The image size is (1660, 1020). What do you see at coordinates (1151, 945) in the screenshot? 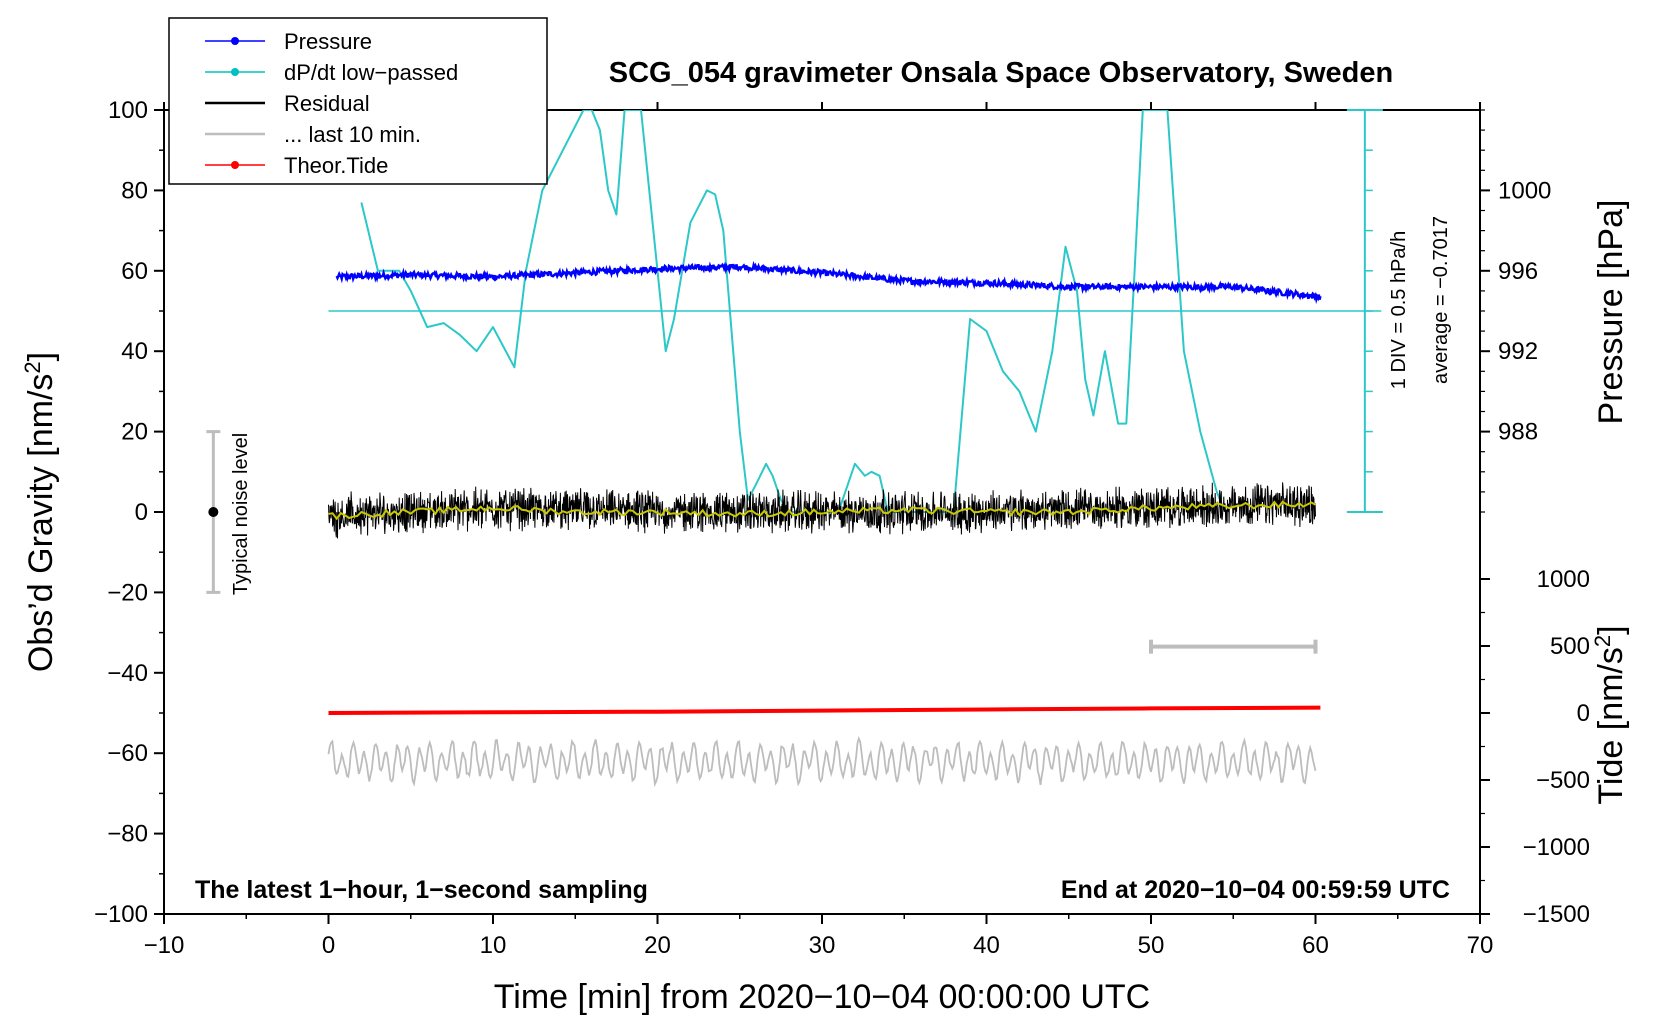
I see `x-tick-label: 50` at bounding box center [1151, 945].